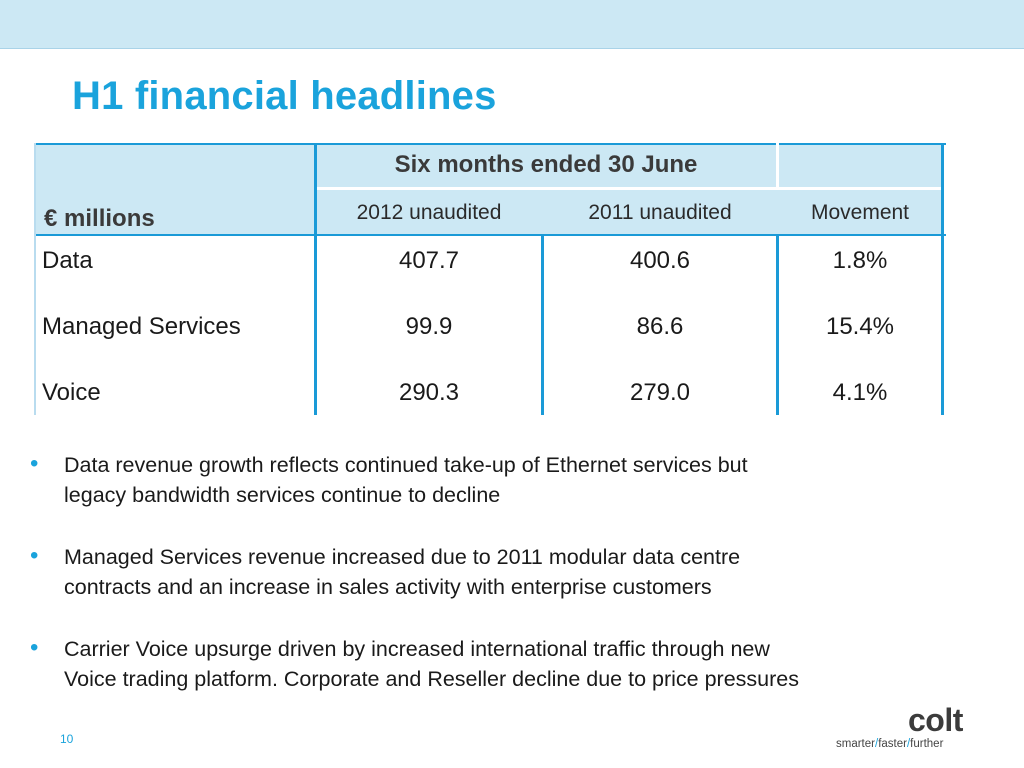 The width and height of the screenshot is (1024, 768). Describe the element at coordinates (660, 392) in the screenshot. I see `cell-voice-2011: 279.0` at that location.